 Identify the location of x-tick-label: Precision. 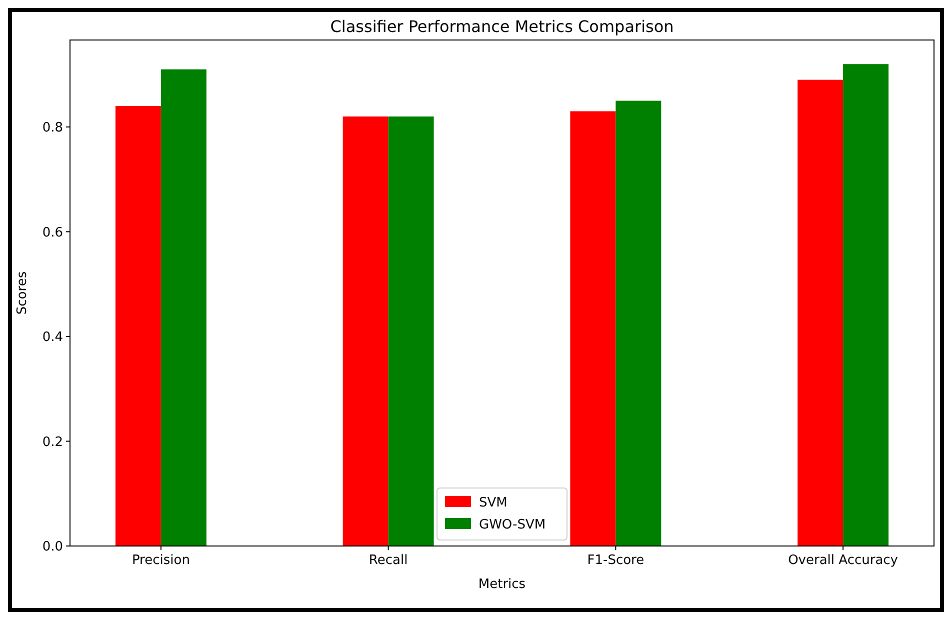
(161, 560).